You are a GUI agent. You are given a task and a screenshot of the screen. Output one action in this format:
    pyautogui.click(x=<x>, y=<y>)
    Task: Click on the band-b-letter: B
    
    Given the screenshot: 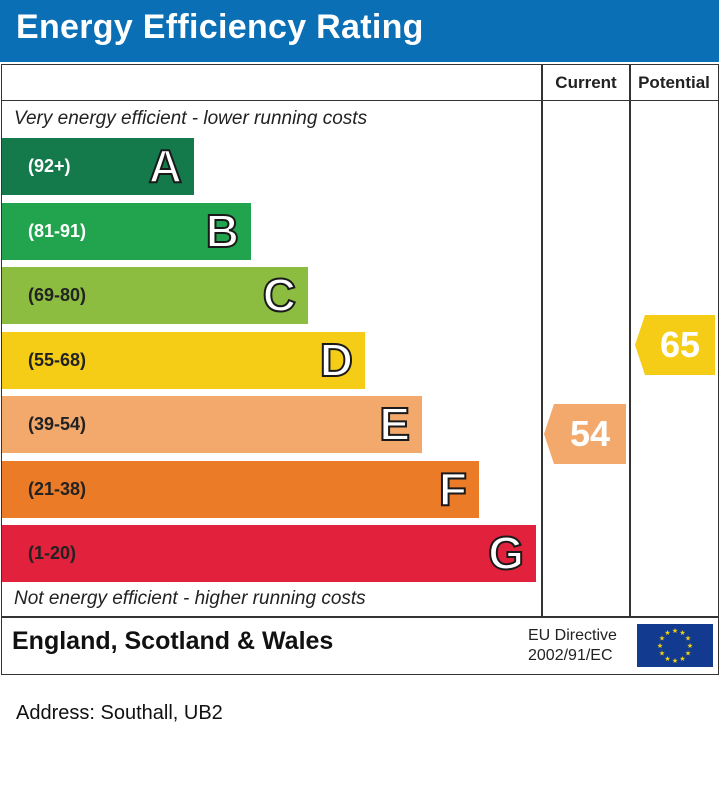 What is the action you would take?
    pyautogui.click(x=222, y=231)
    